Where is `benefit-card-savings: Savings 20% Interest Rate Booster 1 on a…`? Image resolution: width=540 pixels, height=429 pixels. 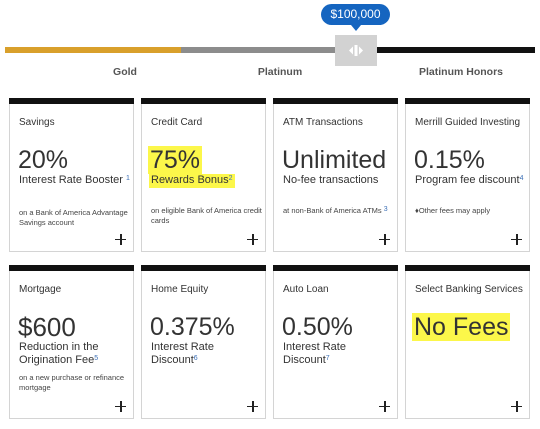
benefit-card-savings: Savings 20% Interest Rate Booster 1 on a… is located at coordinates (71, 175).